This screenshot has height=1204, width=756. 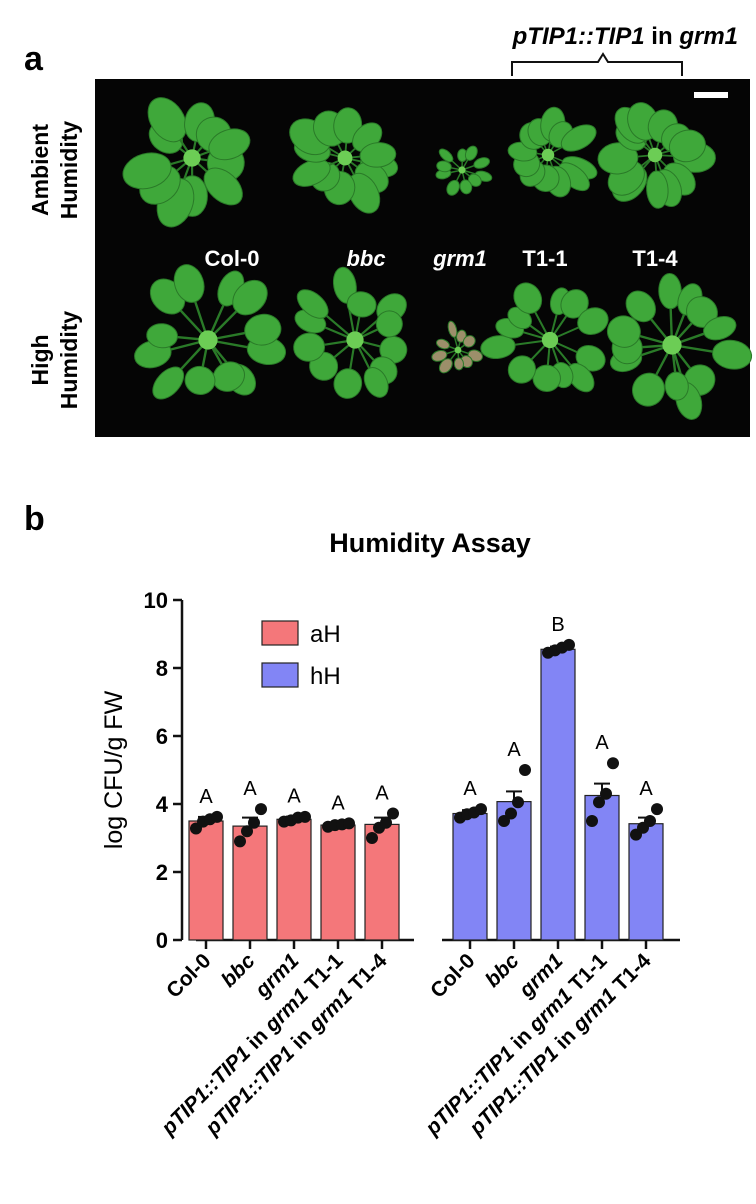 I want to click on y-tick-label: 4, so click(x=162, y=804).